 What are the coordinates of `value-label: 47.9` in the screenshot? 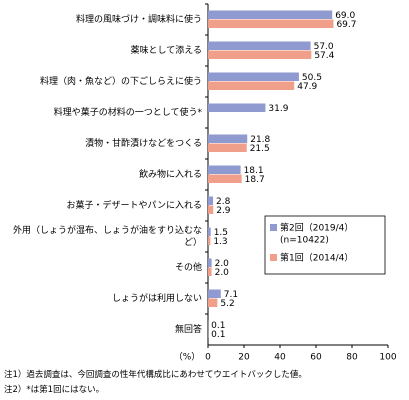 It's located at (307, 87).